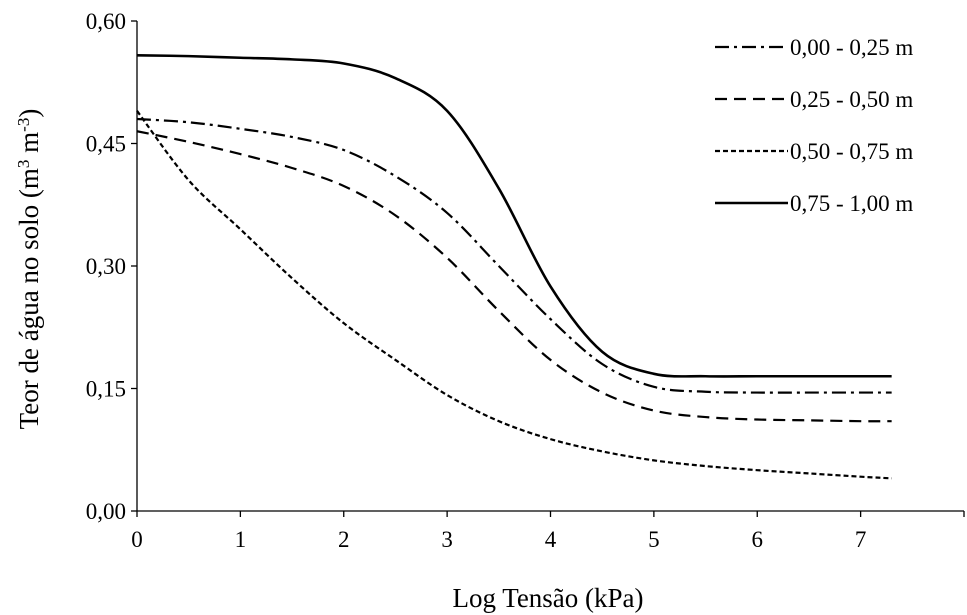 The width and height of the screenshot is (967, 615). I want to click on x-tick-label: 2, so click(344, 539).